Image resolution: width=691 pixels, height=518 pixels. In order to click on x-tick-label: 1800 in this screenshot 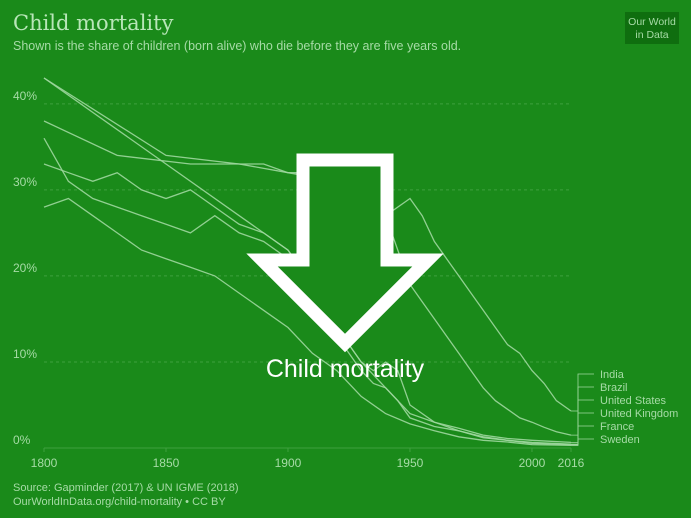, I will do `click(44, 463)`.